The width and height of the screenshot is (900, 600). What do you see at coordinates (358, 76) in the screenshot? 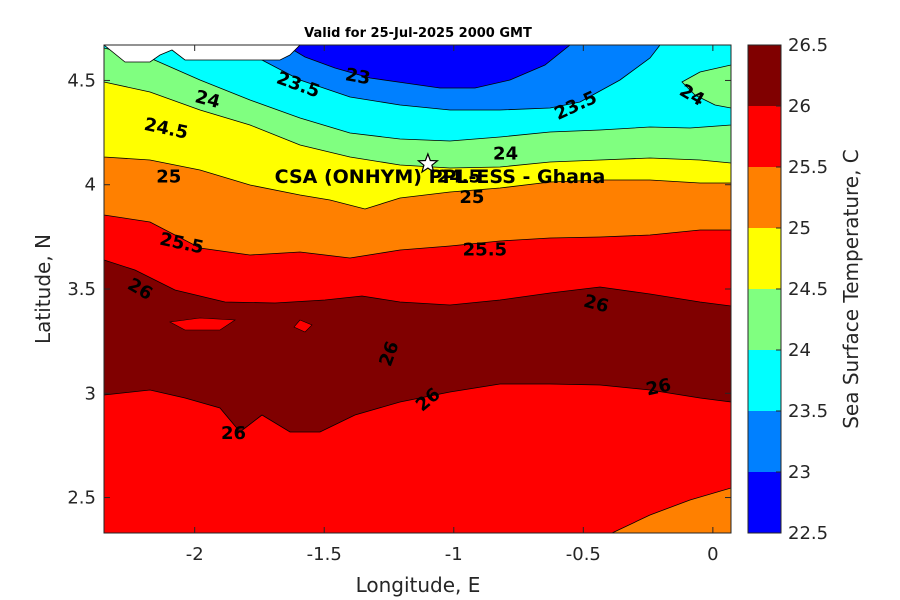
I see `contour-label: 23` at bounding box center [358, 76].